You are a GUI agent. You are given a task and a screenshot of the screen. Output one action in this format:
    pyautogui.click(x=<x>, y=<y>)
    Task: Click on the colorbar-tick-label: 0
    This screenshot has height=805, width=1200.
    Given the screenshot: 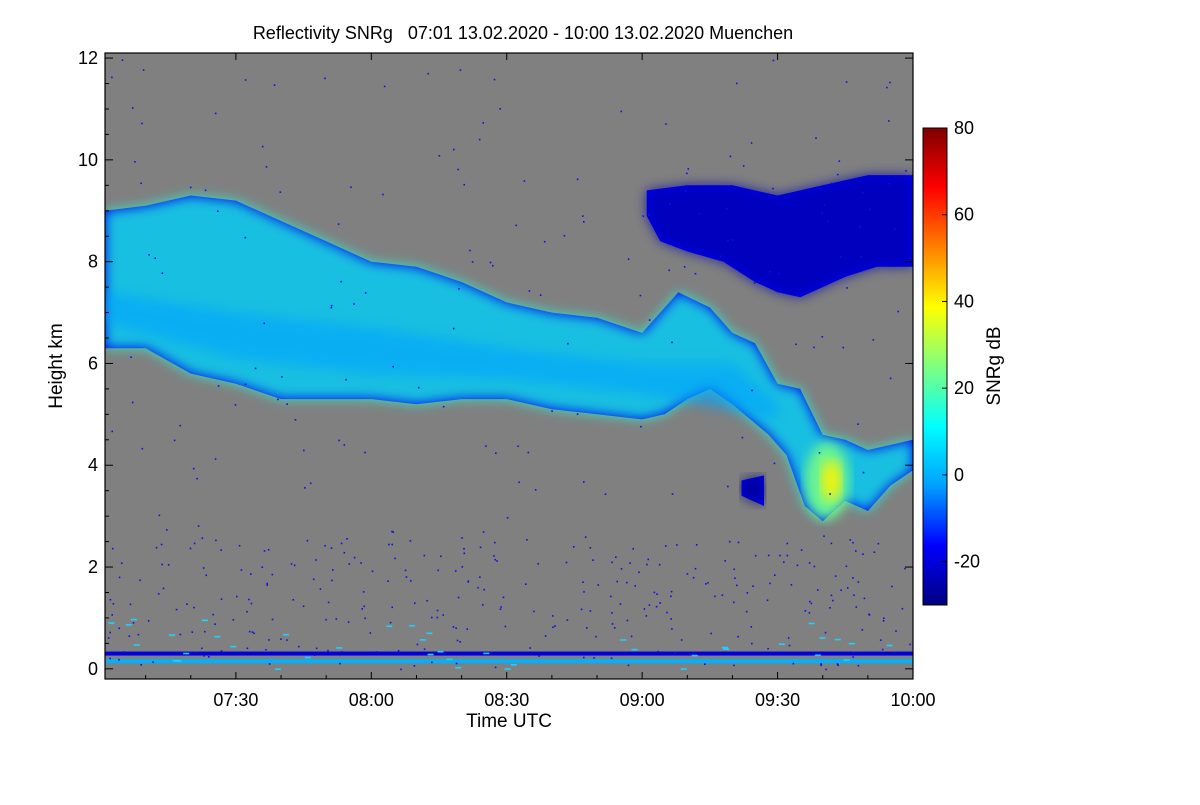 What is the action you would take?
    pyautogui.click(x=959, y=475)
    